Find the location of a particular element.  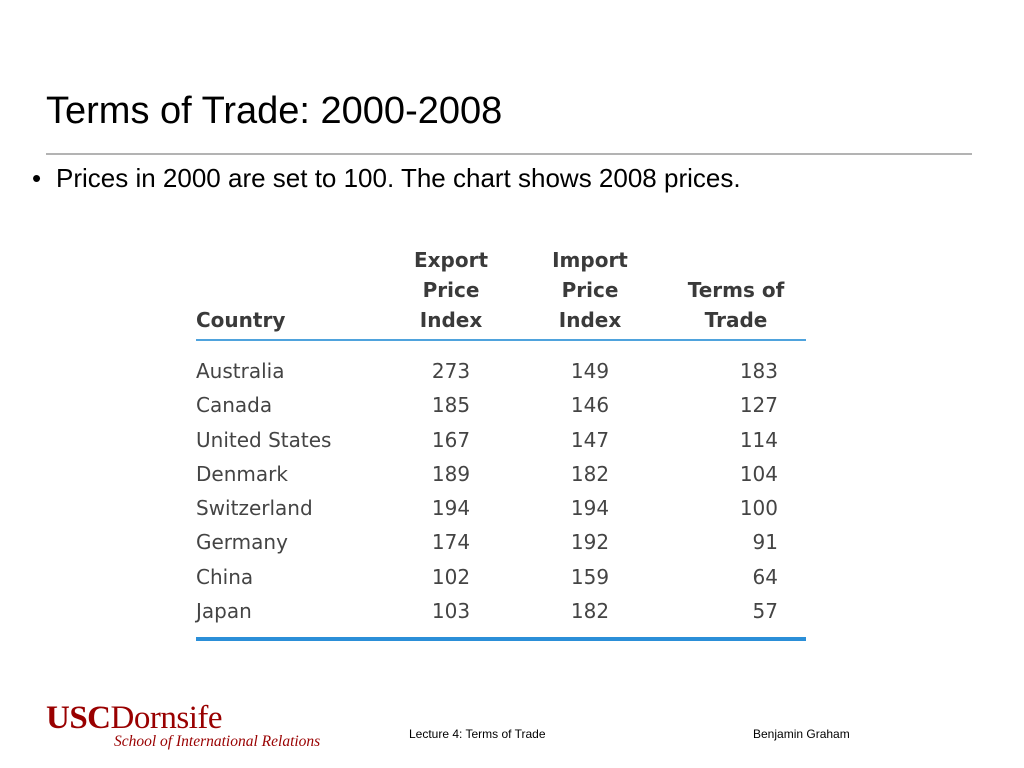

header-country: Country is located at coordinates (292, 293).